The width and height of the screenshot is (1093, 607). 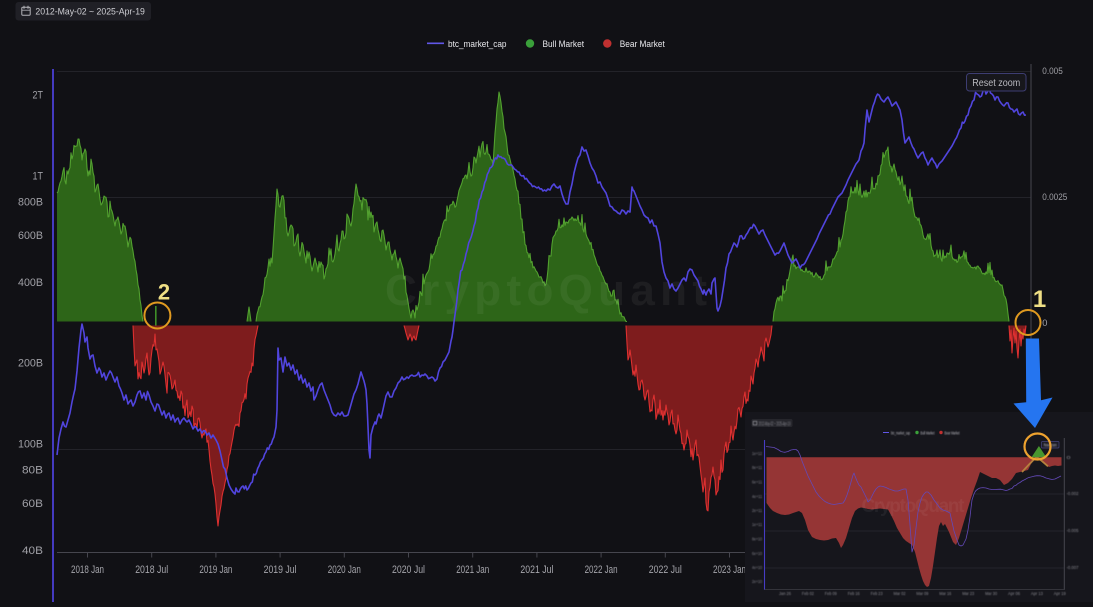 I want to click on svg-text: Feb 16, so click(x=854, y=593).